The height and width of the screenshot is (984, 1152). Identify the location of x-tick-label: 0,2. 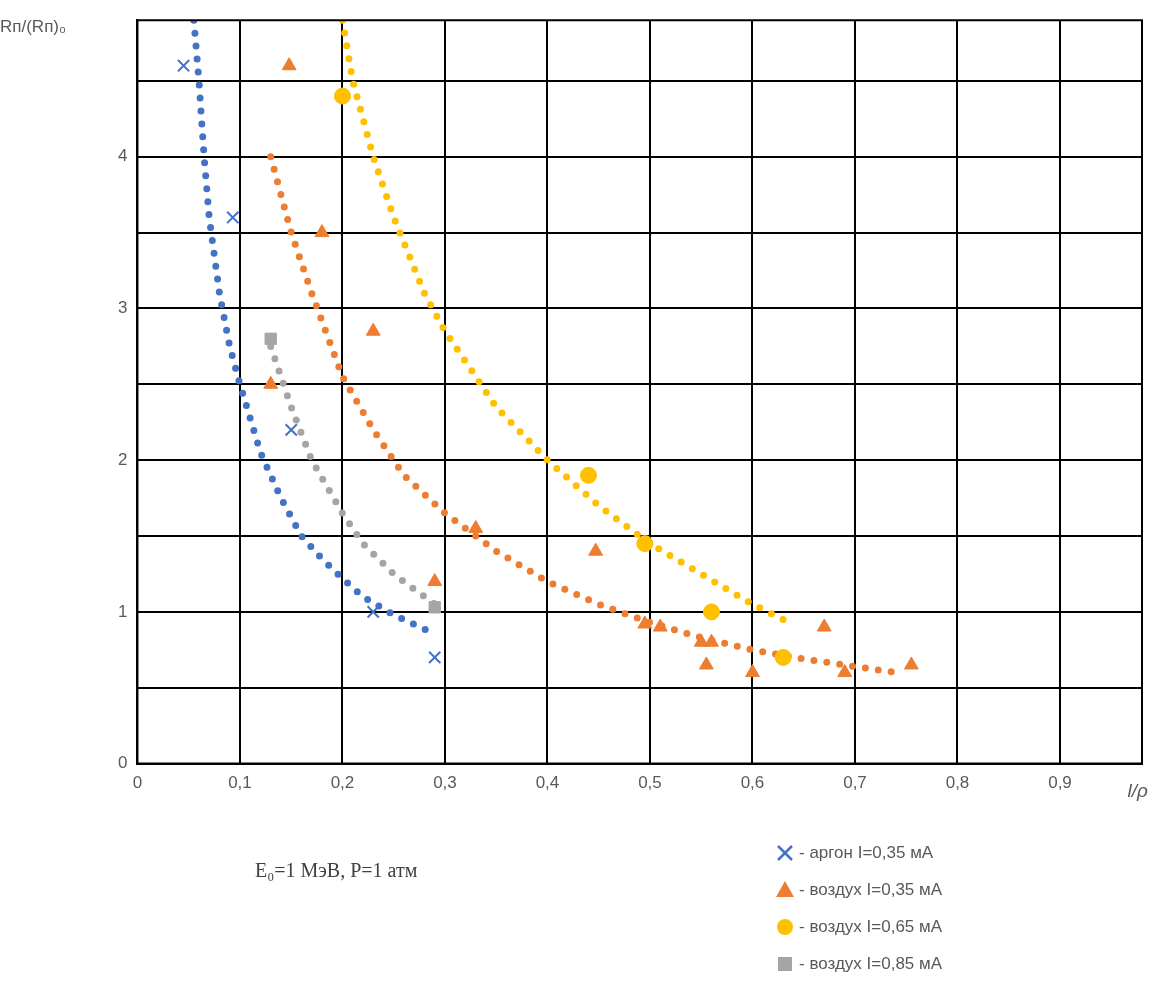
(342, 783).